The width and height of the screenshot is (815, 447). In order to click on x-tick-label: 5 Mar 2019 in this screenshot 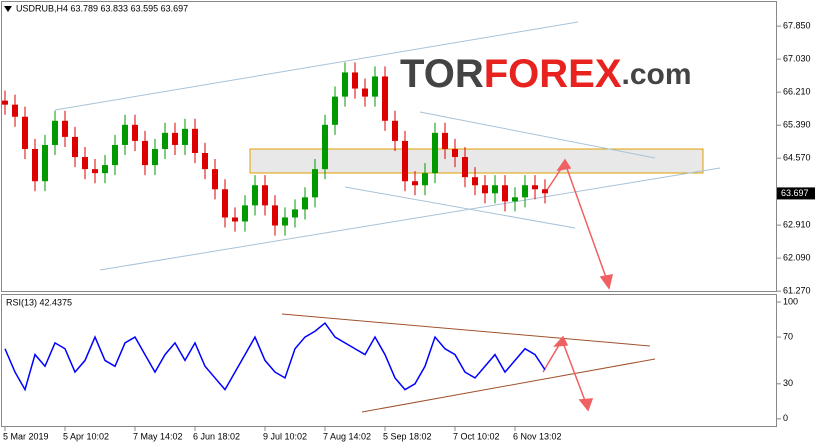, I will do `click(26, 436)`.